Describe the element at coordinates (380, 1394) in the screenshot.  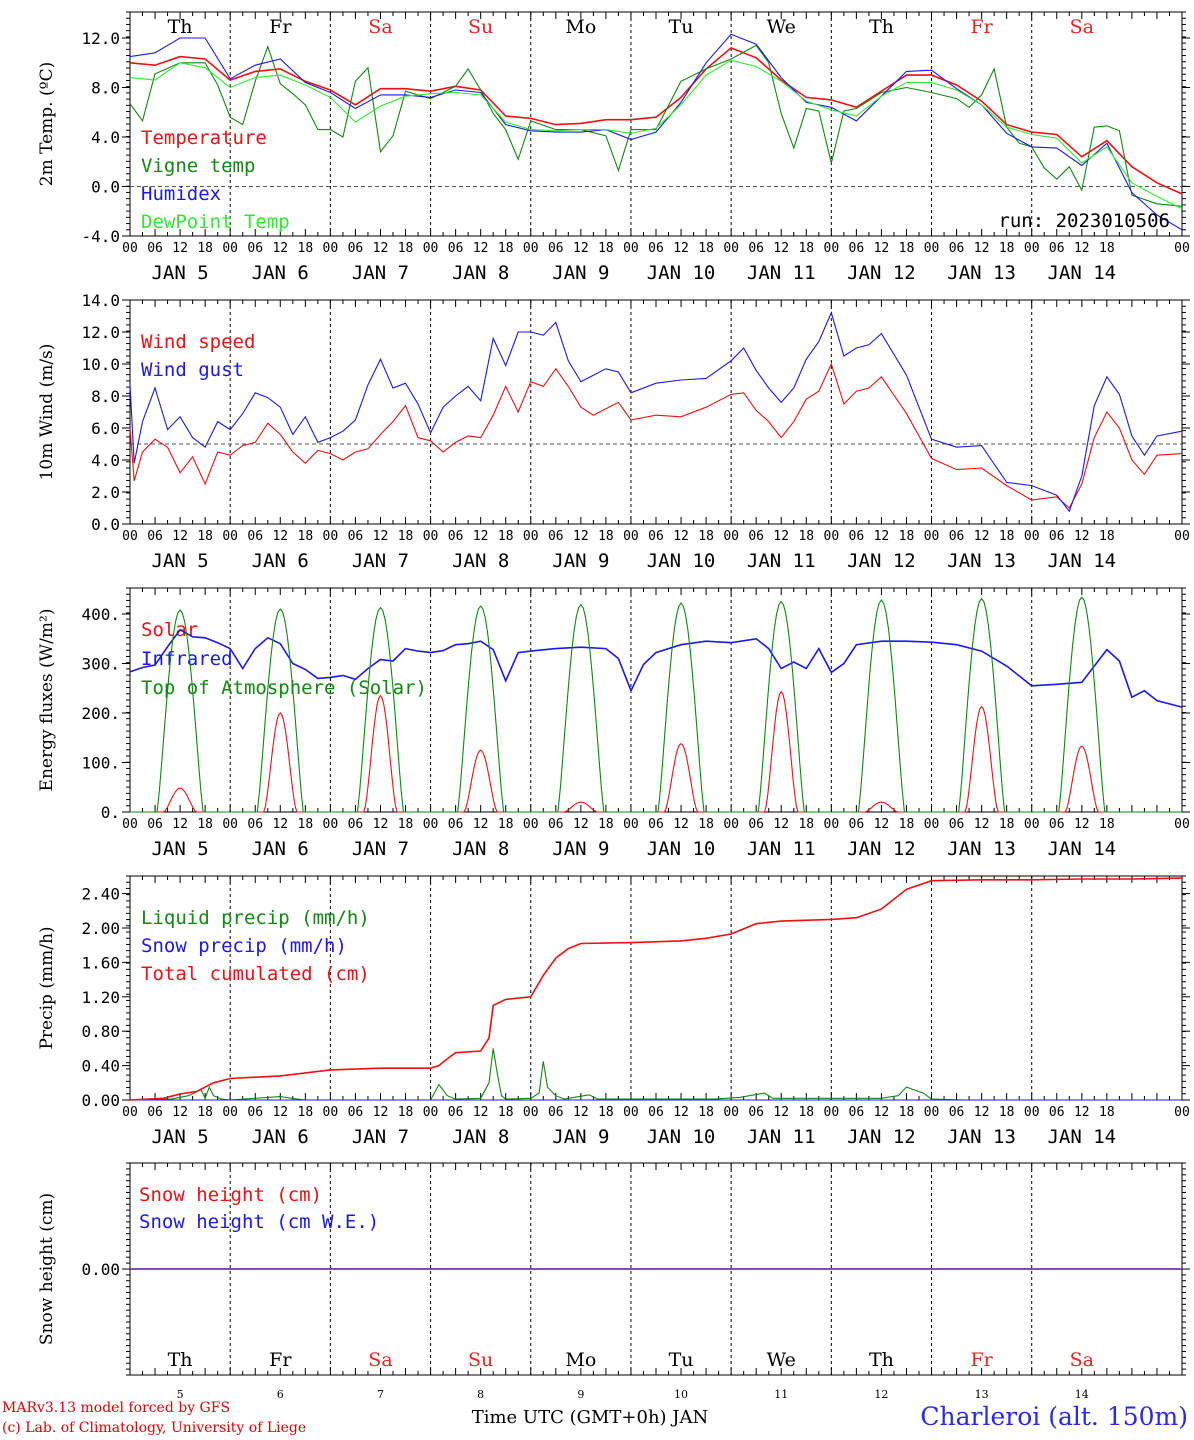
I see `day-number: 7` at that location.